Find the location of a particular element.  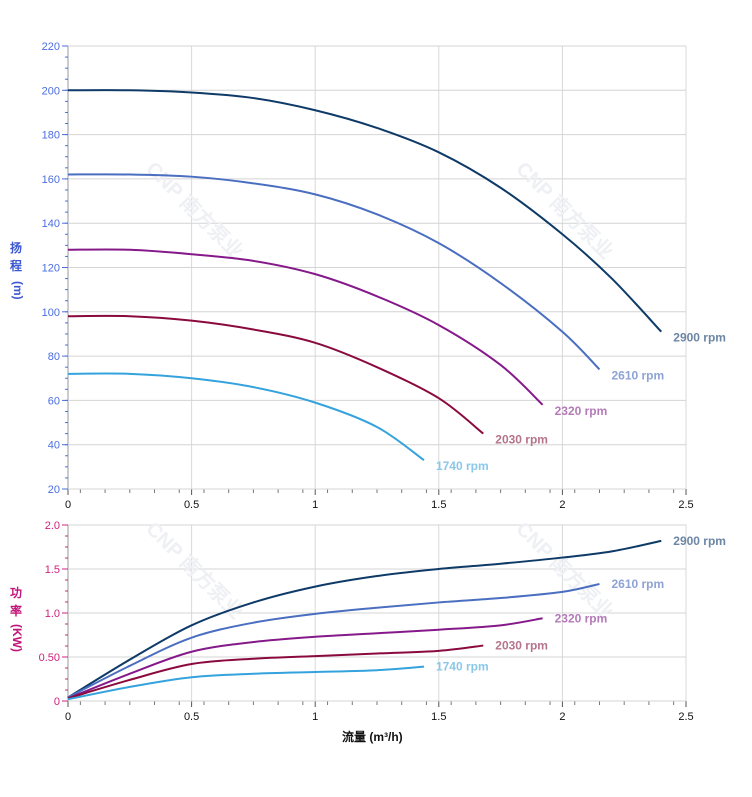

power-x-tick-label: 1 is located at coordinates (315, 717).